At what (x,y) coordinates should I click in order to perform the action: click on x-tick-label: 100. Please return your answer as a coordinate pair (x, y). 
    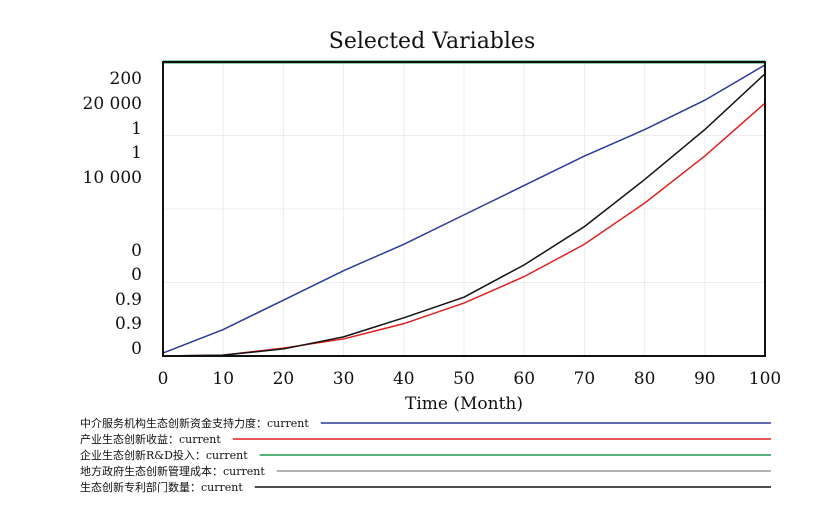
    Looking at the image, I should click on (765, 379).